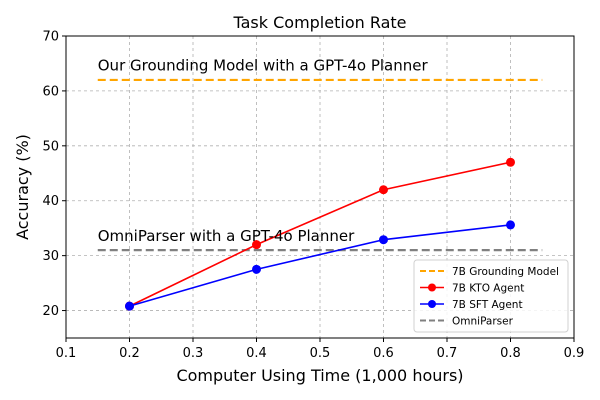 The height and width of the screenshot is (400, 600). What do you see at coordinates (488, 289) in the screenshot?
I see `legend-label: 7B KTO Agent` at bounding box center [488, 289].